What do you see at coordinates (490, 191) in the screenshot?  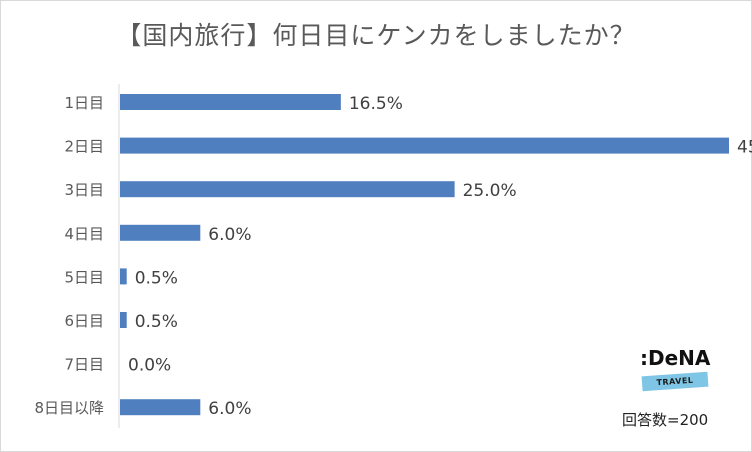 I see `data-label: 25.0%` at bounding box center [490, 191].